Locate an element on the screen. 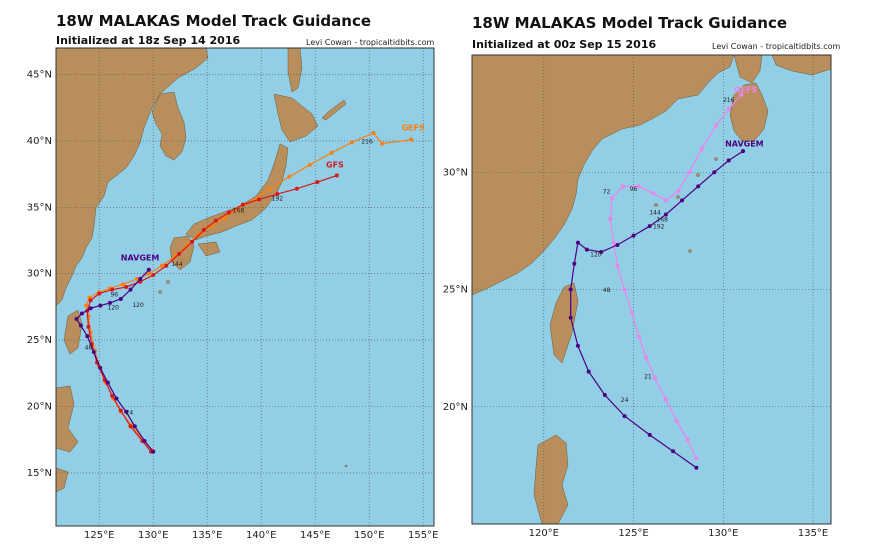 Image resolution: width=872 pixels, height=548 pixels. x-tick-label: 145°E is located at coordinates (315, 535).